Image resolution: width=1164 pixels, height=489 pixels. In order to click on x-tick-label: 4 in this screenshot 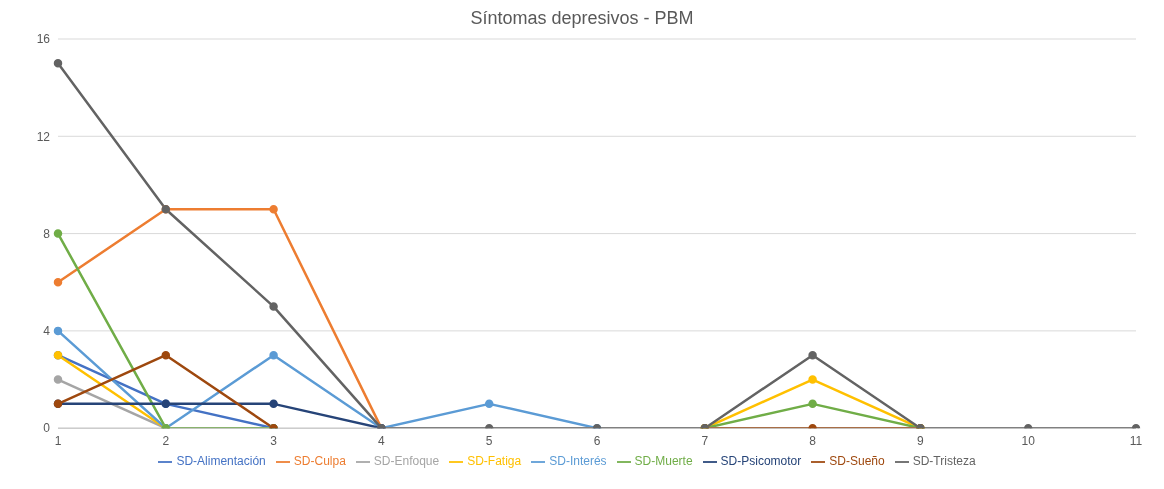, I will do `click(382, 440)`.